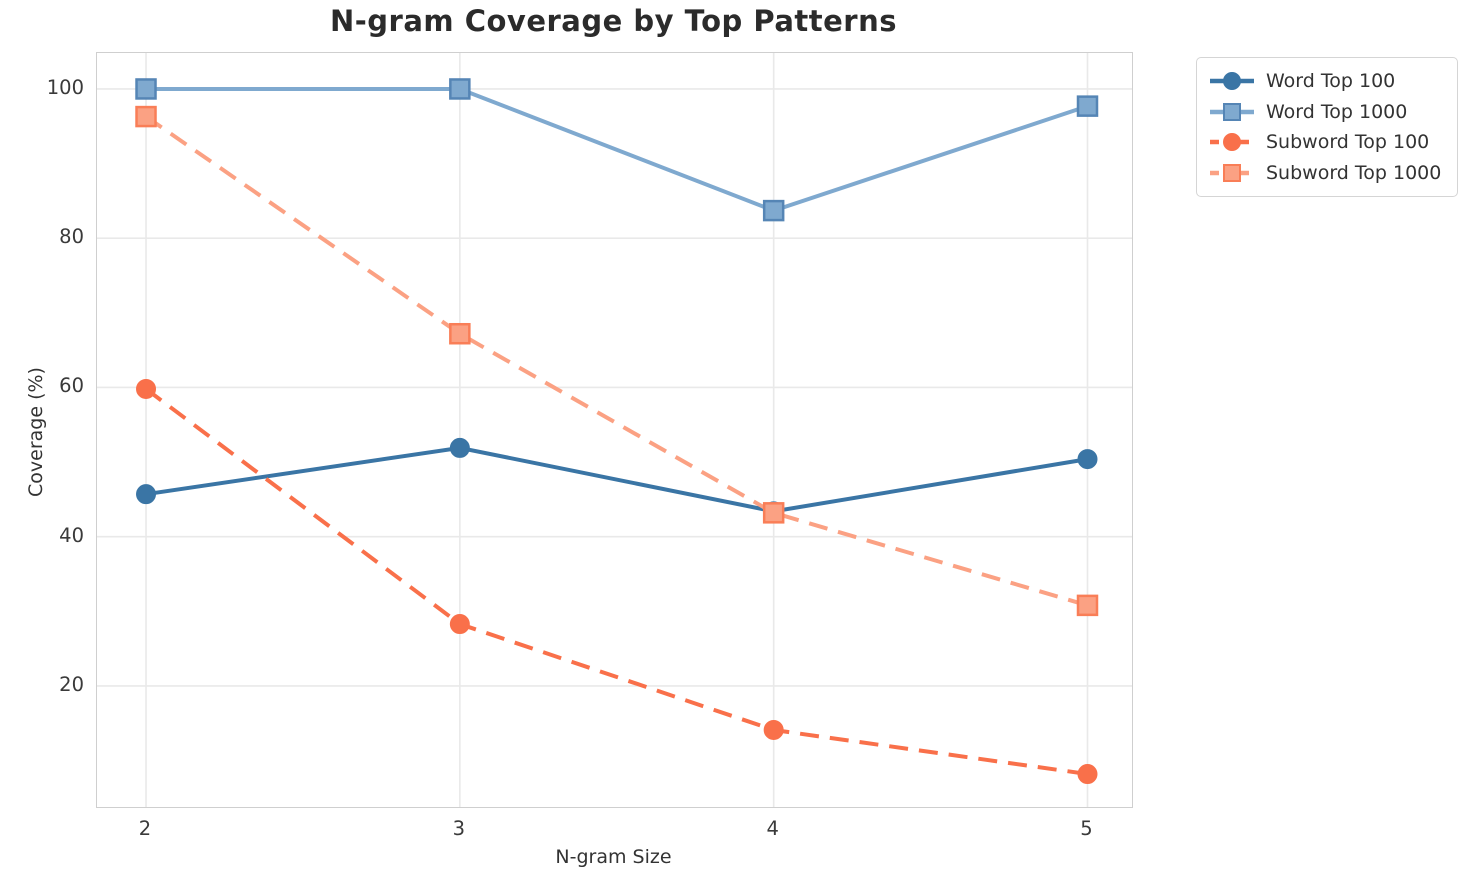 The width and height of the screenshot is (1478, 885). What do you see at coordinates (71, 237) in the screenshot?
I see `y-tick-label: 80` at bounding box center [71, 237].